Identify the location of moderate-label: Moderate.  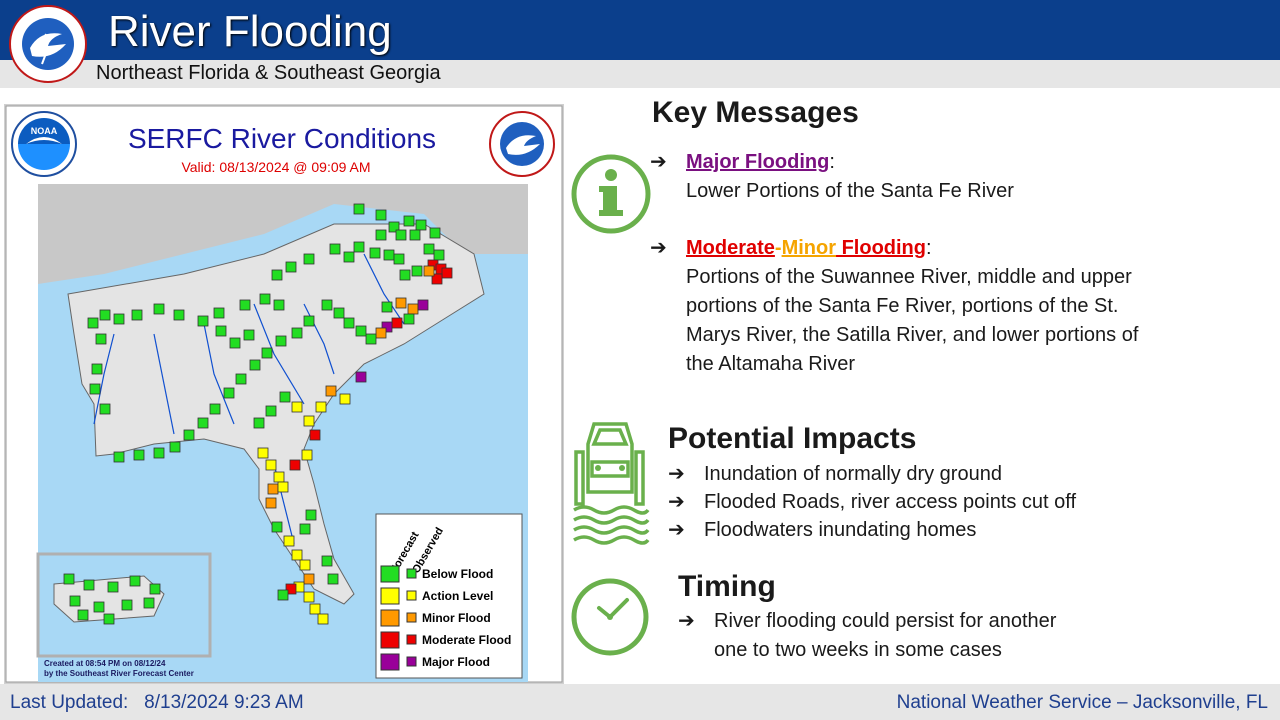
(730, 248).